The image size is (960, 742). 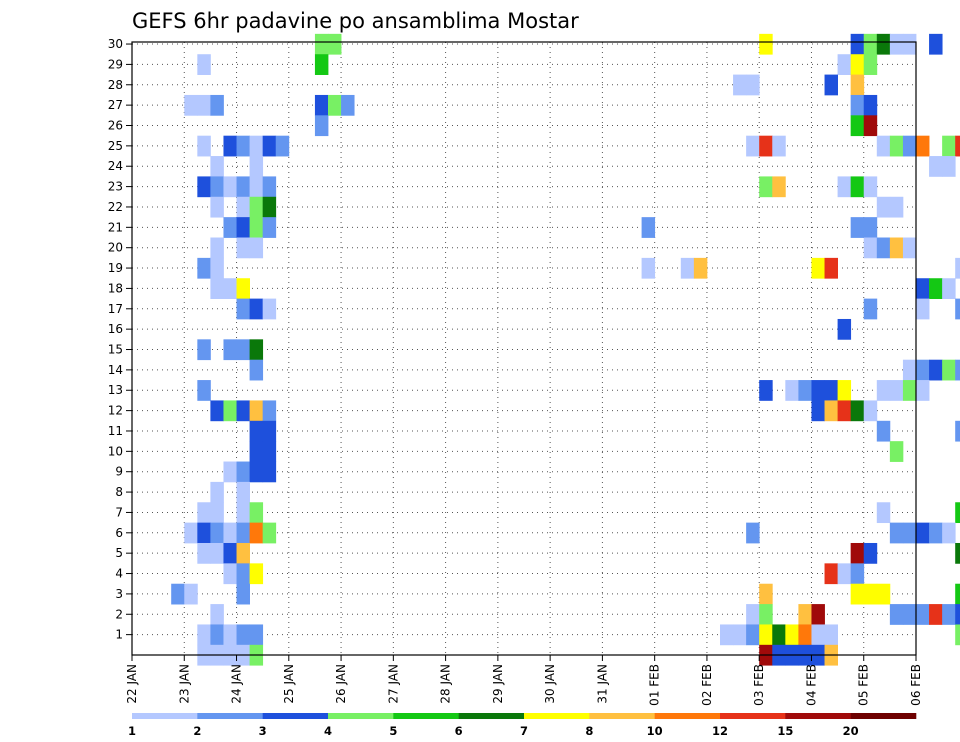 What do you see at coordinates (119, 594) in the screenshot?
I see `y-tick-label: 3` at bounding box center [119, 594].